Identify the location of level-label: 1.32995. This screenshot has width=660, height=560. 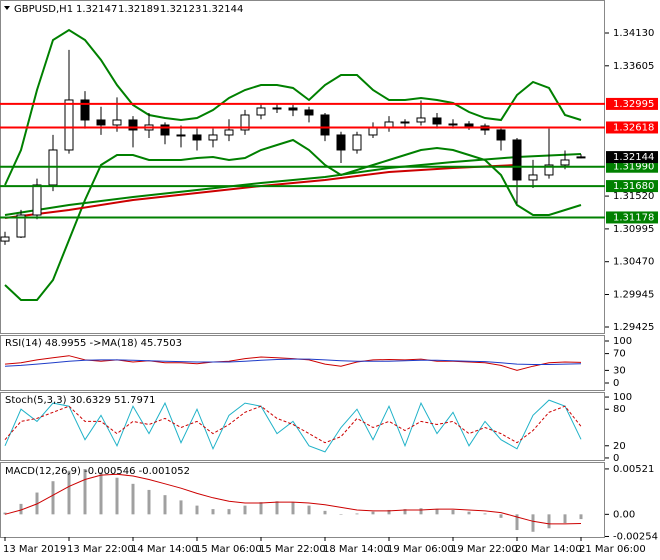
(633, 104).